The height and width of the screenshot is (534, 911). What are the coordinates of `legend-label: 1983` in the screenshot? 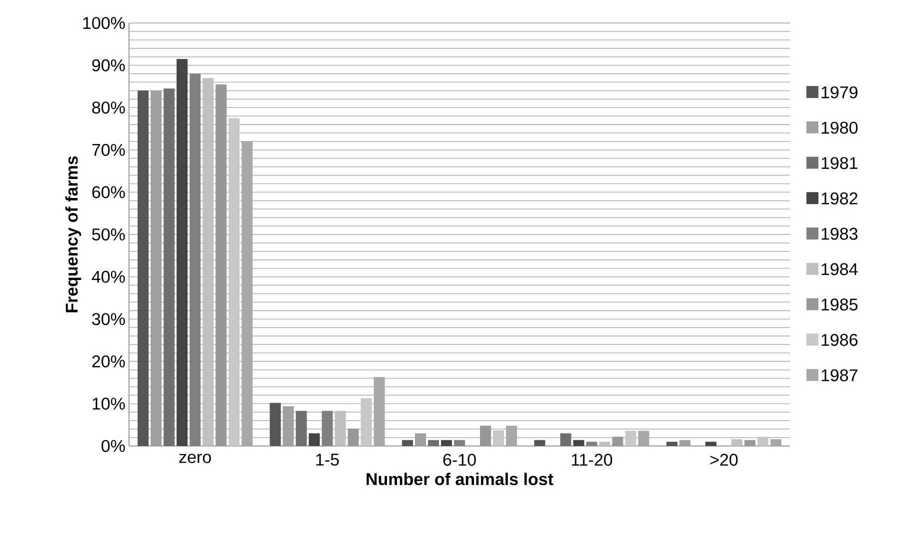 It's located at (840, 234).